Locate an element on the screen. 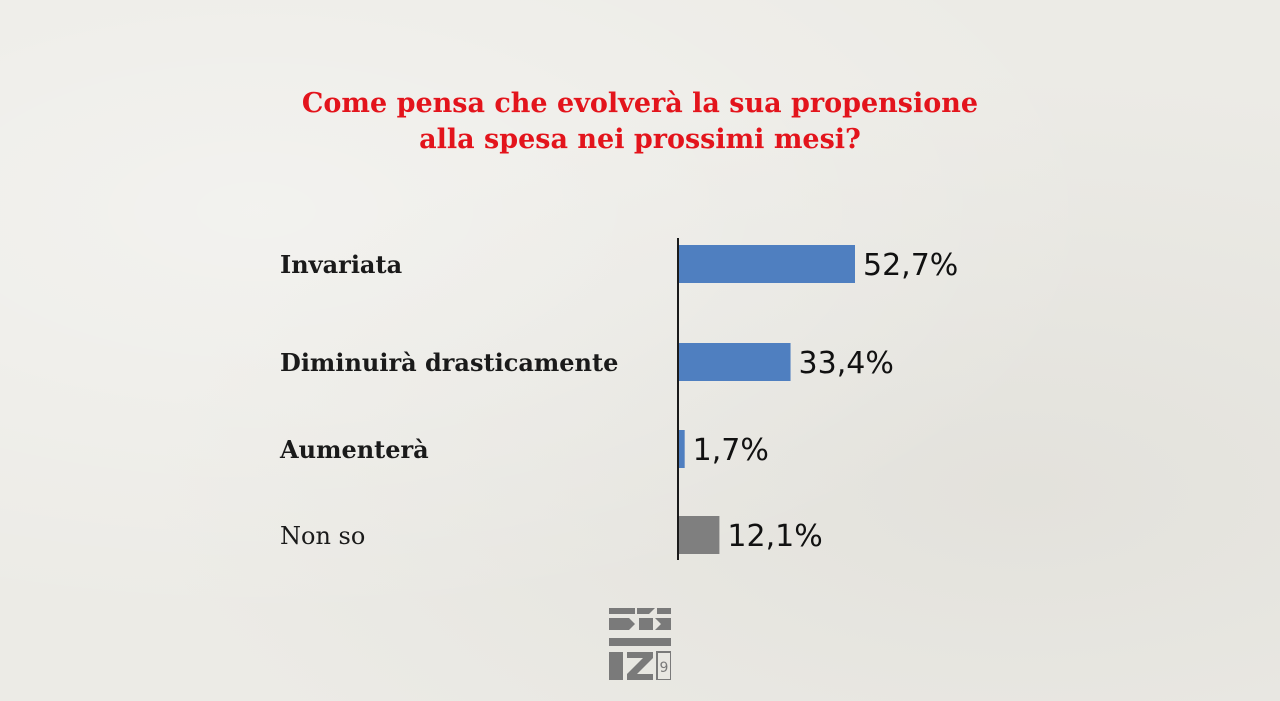 This screenshot has height=701, width=1280. value-label: 12,1% is located at coordinates (774, 536).